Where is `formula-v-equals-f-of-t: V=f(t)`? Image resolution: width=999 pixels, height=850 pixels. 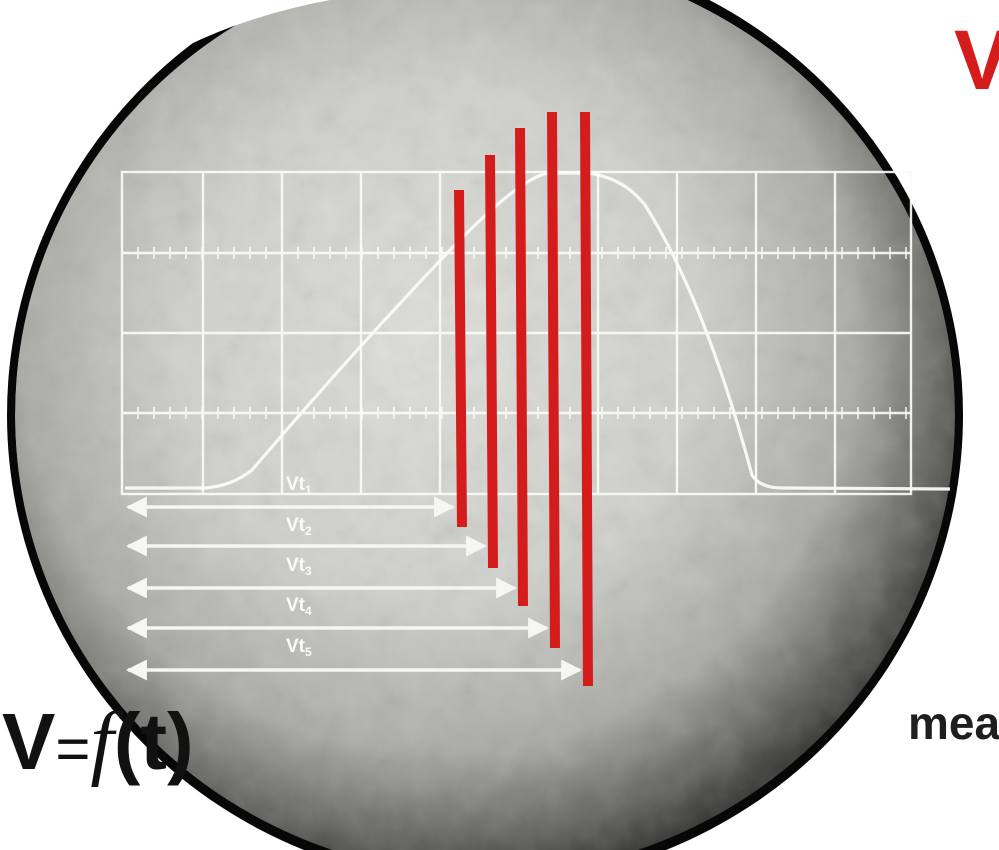 formula-v-equals-f-of-t: V=f(t) is located at coordinates (98, 742).